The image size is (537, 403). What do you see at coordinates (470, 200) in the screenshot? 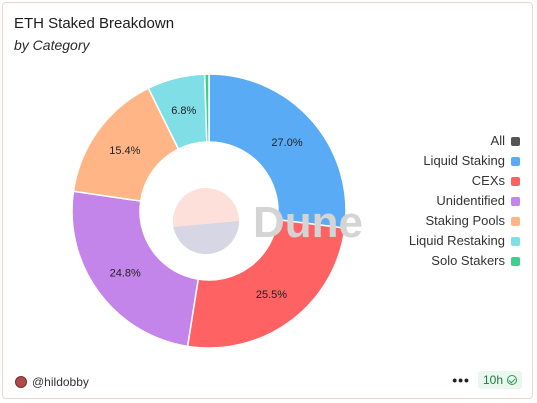
I see `legend-label: Unidentified` at bounding box center [470, 200].